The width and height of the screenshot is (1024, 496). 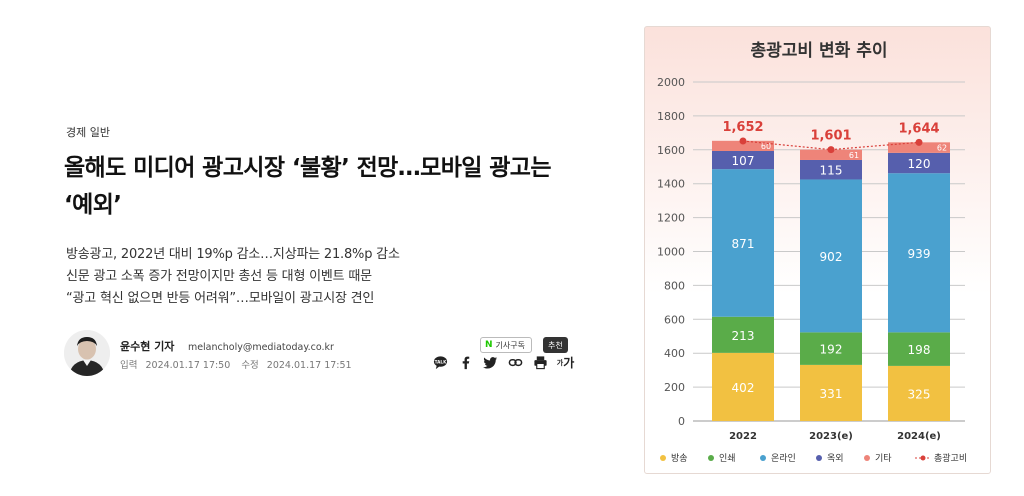 I want to click on font-size-label: 가, so click(x=569, y=363).